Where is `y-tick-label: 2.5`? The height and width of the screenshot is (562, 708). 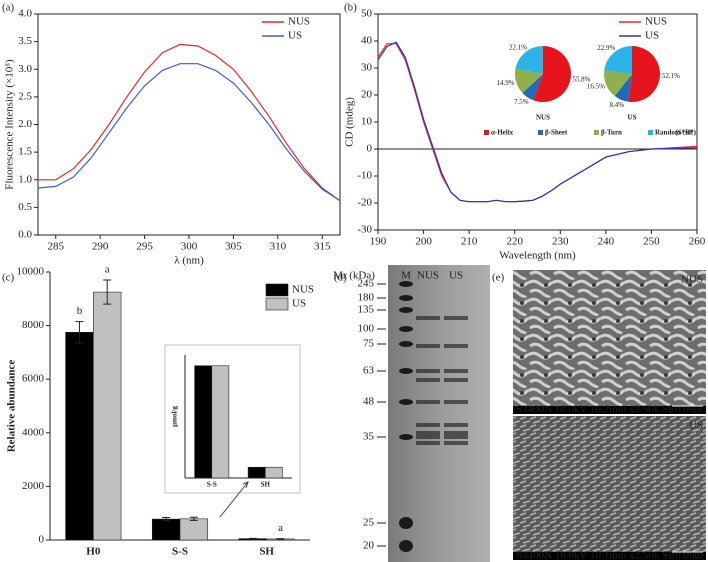
y-tick-label: 2.5 is located at coordinates (25, 96).